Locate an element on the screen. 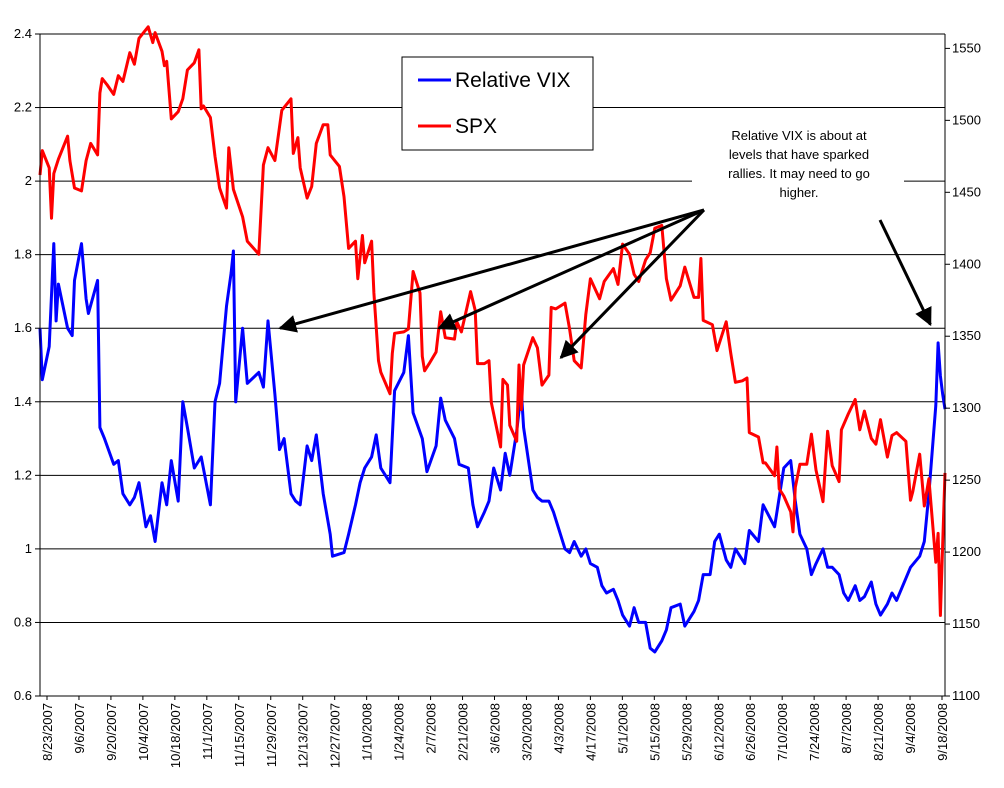 This screenshot has height=788, width=1004. date-tick-label: 3/6/2008 is located at coordinates (495, 728).